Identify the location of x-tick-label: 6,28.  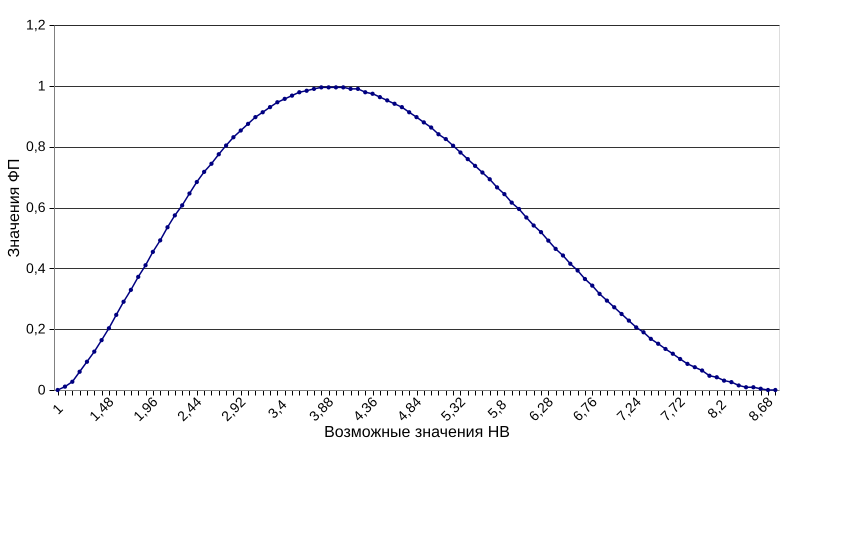
(540, 408).